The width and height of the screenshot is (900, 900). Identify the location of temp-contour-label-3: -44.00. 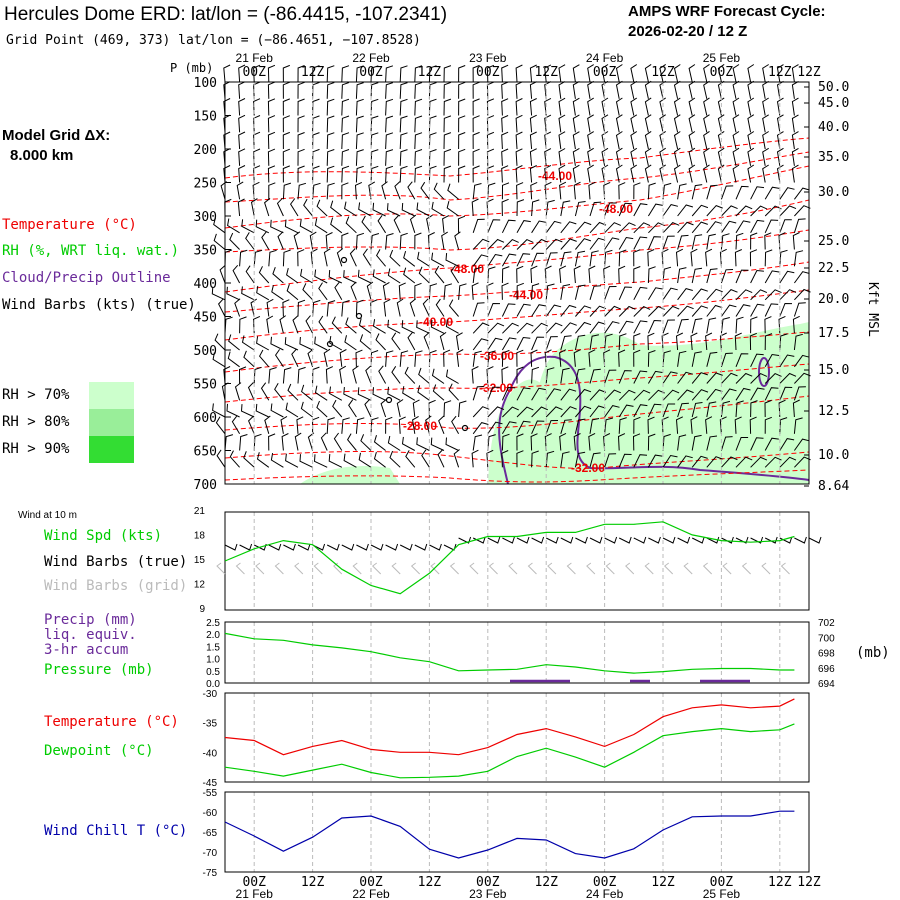
(526, 295).